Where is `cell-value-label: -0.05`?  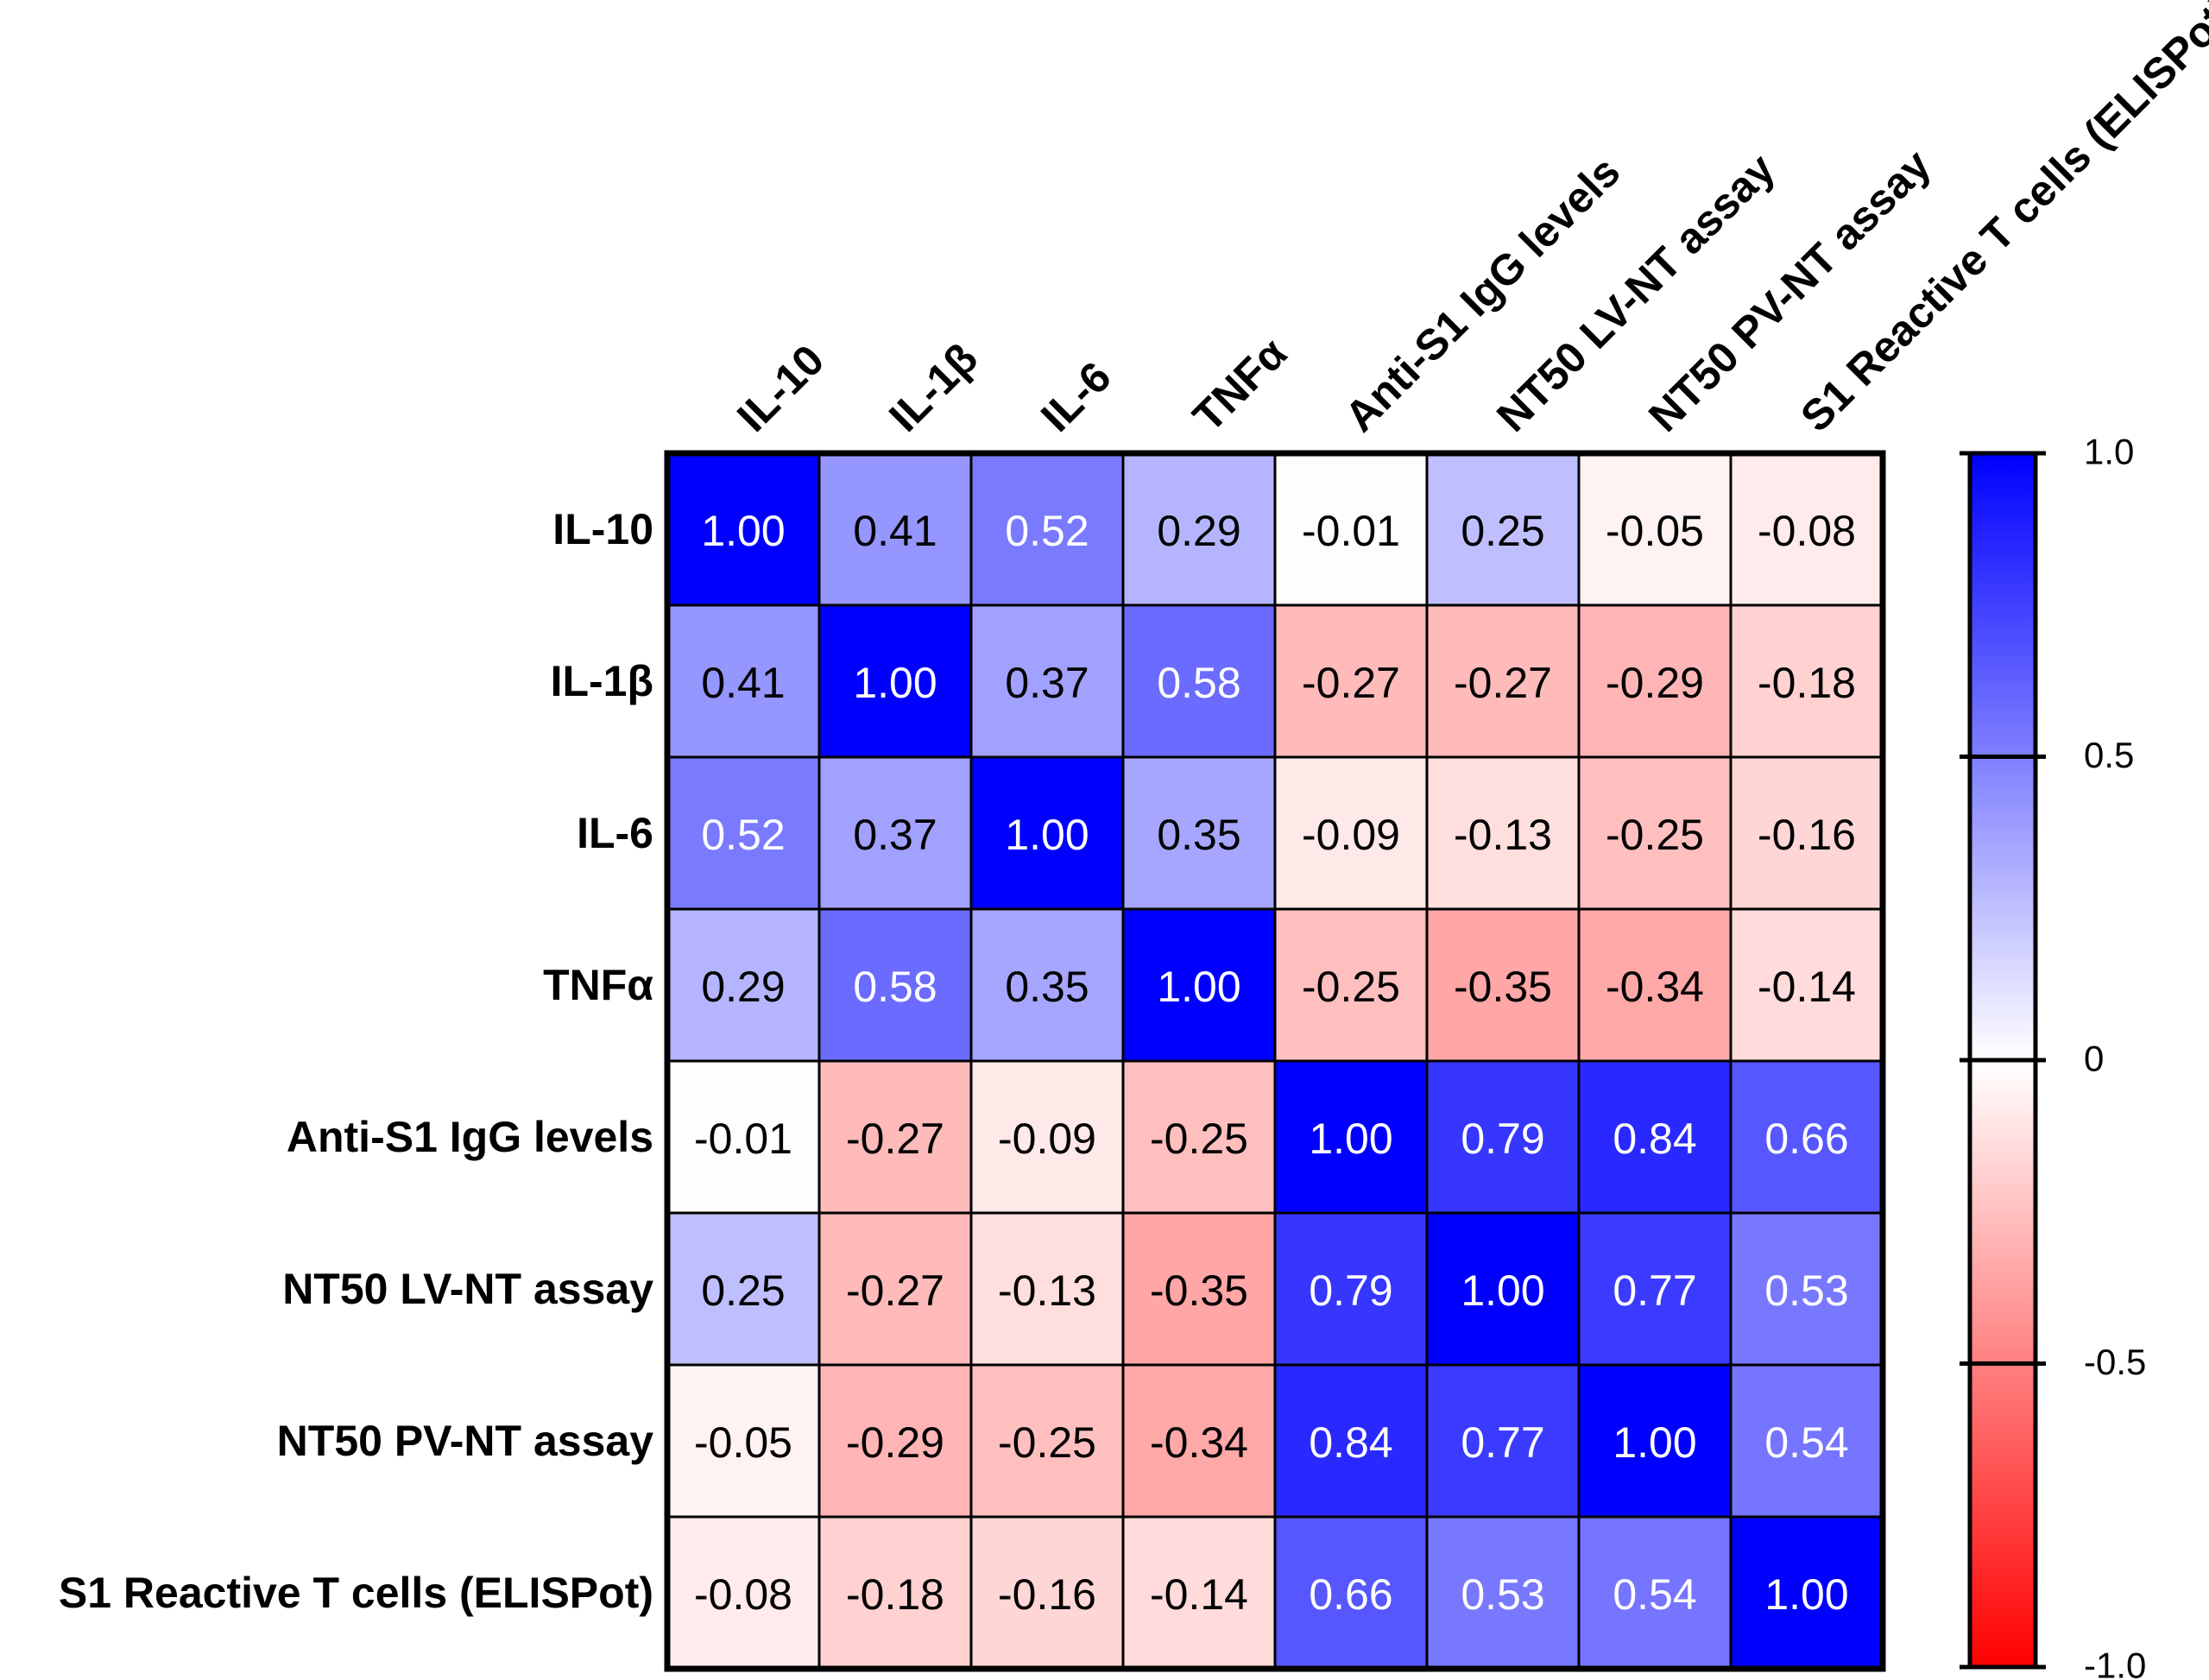
cell-value-label: -0.05 is located at coordinates (743, 1442).